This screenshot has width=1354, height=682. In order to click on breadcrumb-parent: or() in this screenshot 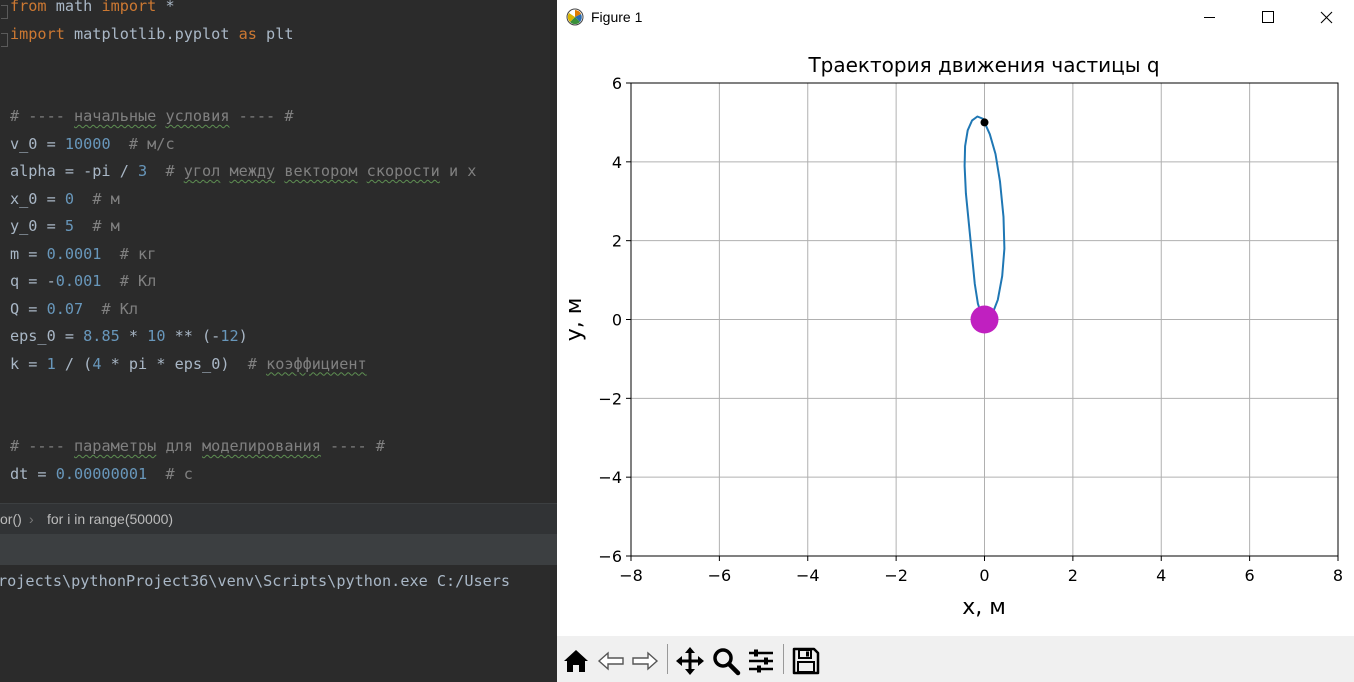, I will do `click(11, 519)`.